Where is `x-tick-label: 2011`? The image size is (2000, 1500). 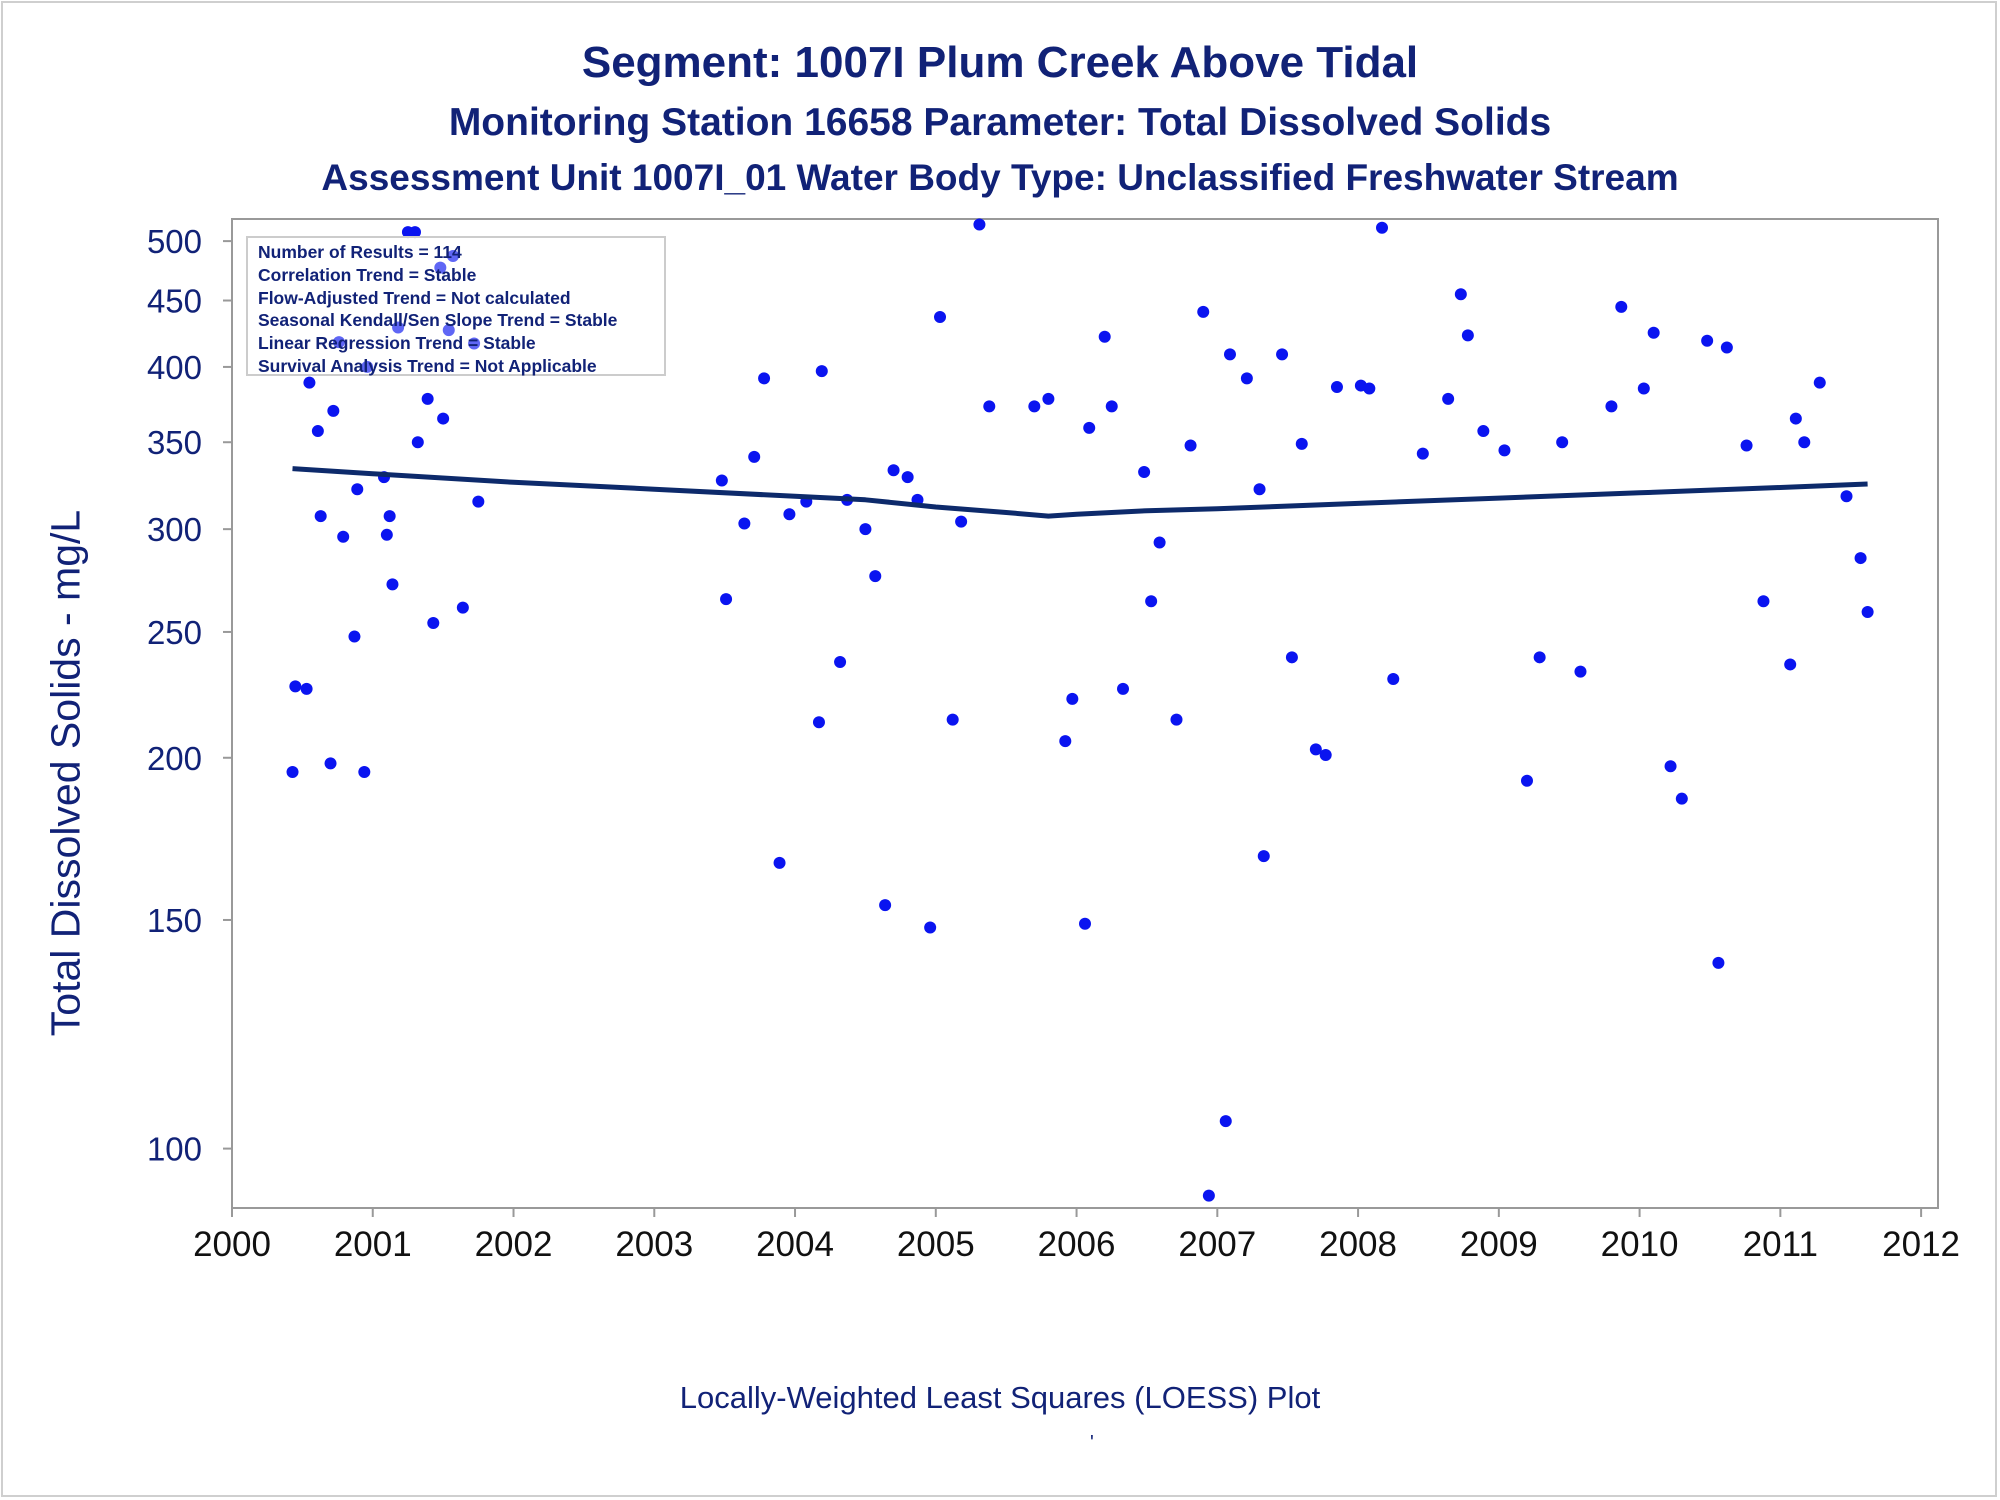 x-tick-label: 2011 is located at coordinates (1780, 1244).